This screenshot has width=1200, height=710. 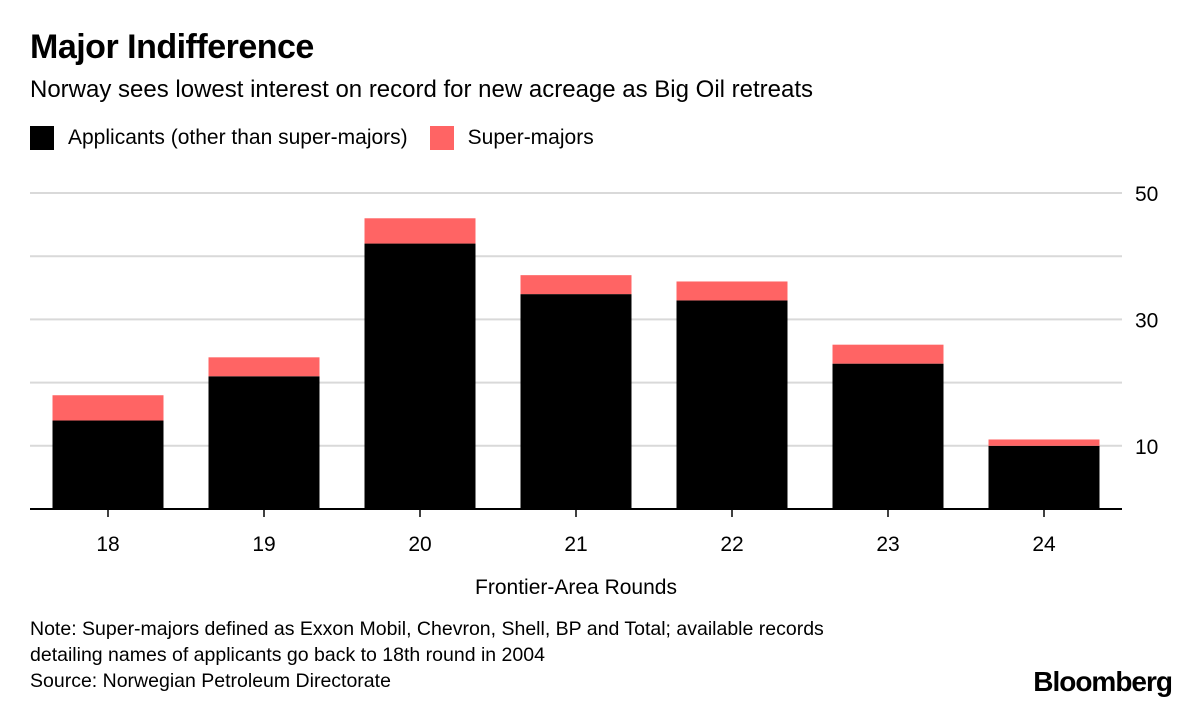 I want to click on y-tick-label-10: 10, so click(x=1146, y=447).